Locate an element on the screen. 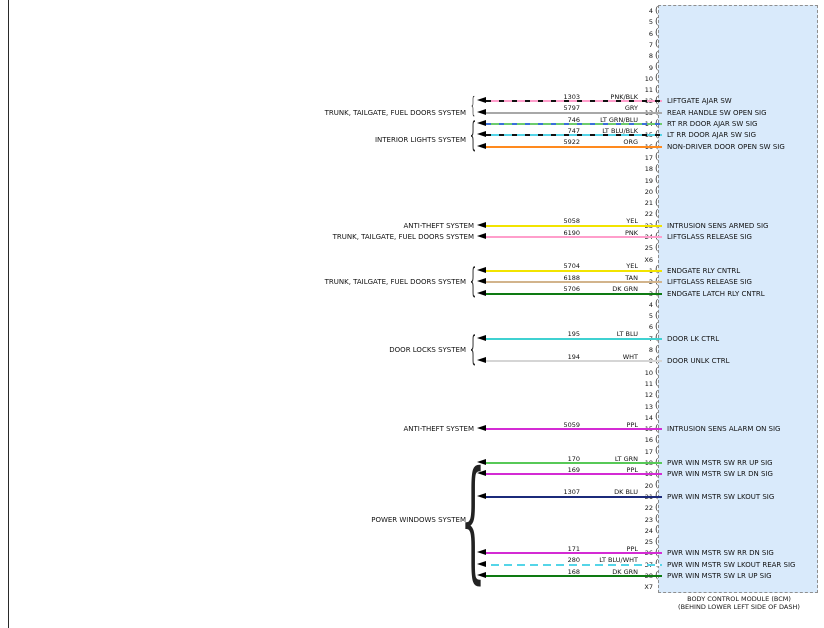 The image size is (824, 628). signal-label: PWR WIN MSTR SW LR DN SIG is located at coordinates (720, 474).